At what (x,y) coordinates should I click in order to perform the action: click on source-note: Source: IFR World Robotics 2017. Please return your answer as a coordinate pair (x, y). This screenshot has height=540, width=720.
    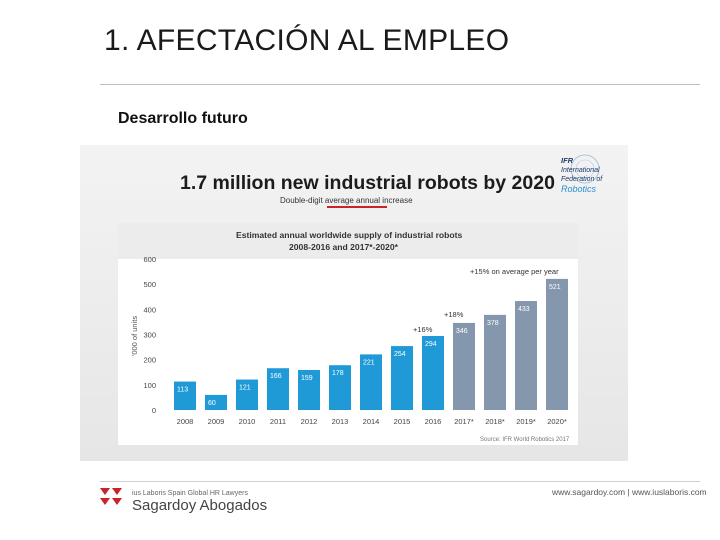
    Looking at the image, I should click on (525, 440).